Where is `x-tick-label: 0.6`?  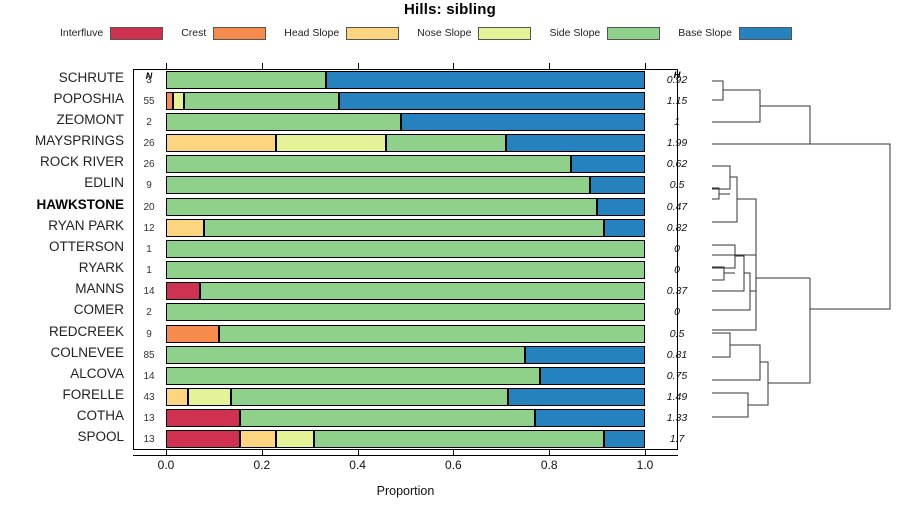
x-tick-label: 0.6 is located at coordinates (453, 465).